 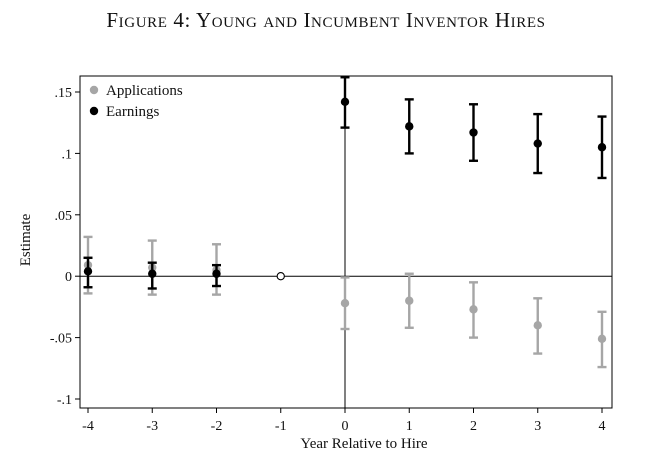 What do you see at coordinates (67, 154) in the screenshot?
I see `y-tick-label: .1` at bounding box center [67, 154].